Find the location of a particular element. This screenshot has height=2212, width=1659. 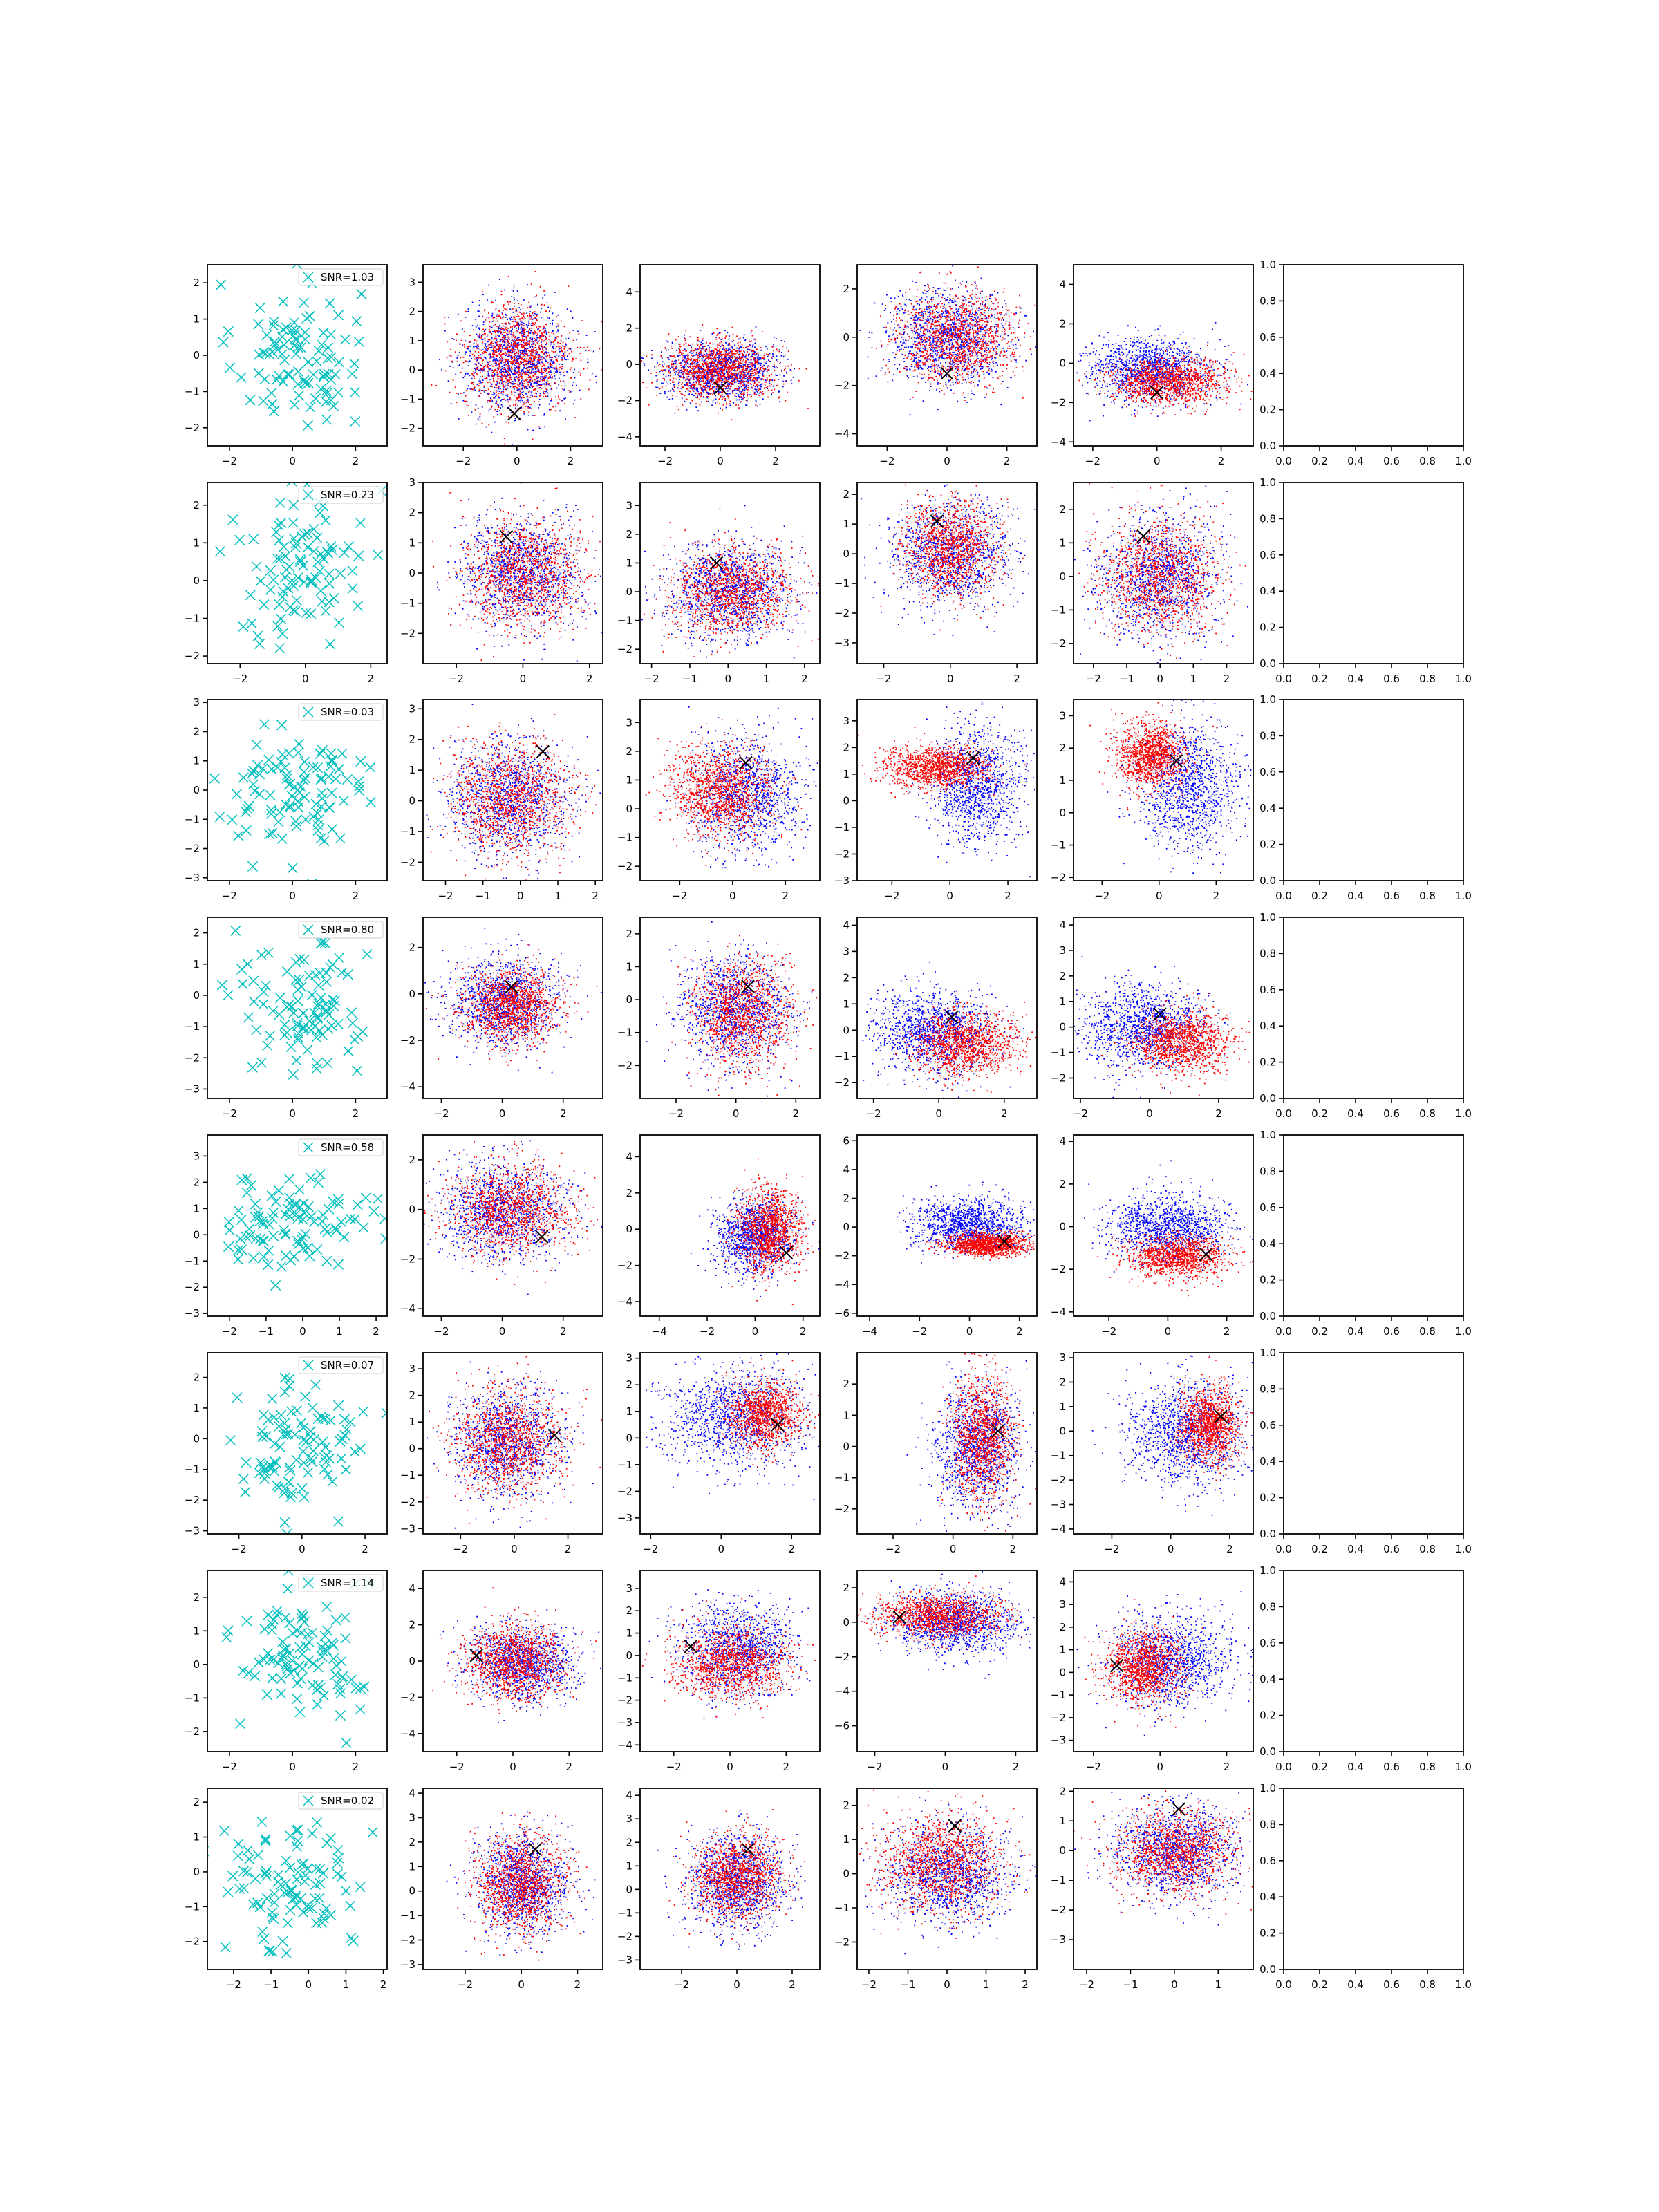

x-tick-label: 0.8 is located at coordinates (1427, 1113).